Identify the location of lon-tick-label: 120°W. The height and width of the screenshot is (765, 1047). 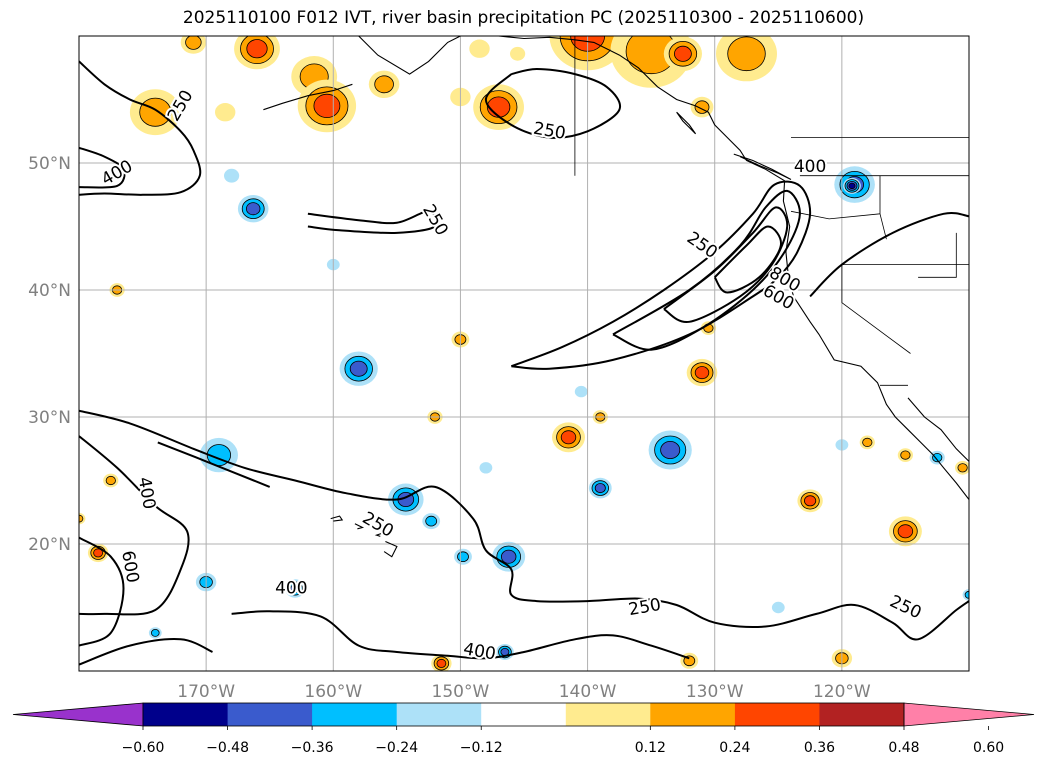
(842, 692).